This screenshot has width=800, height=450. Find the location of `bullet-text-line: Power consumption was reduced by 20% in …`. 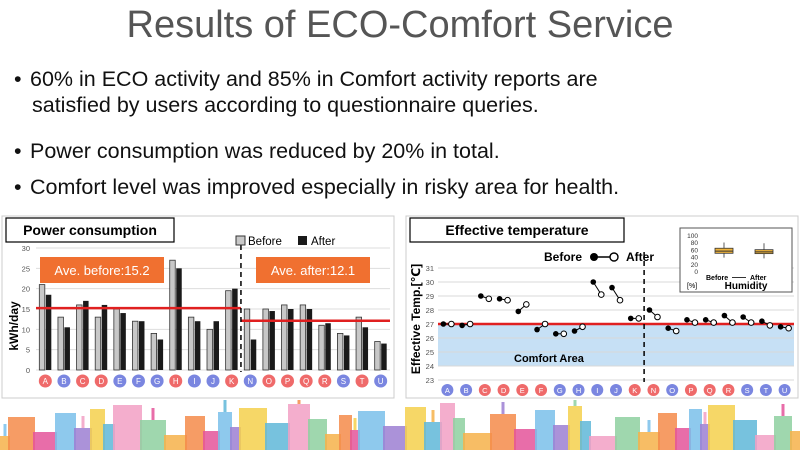

bullet-text-line: Power consumption was reduced by 20% in … is located at coordinates (265, 151).